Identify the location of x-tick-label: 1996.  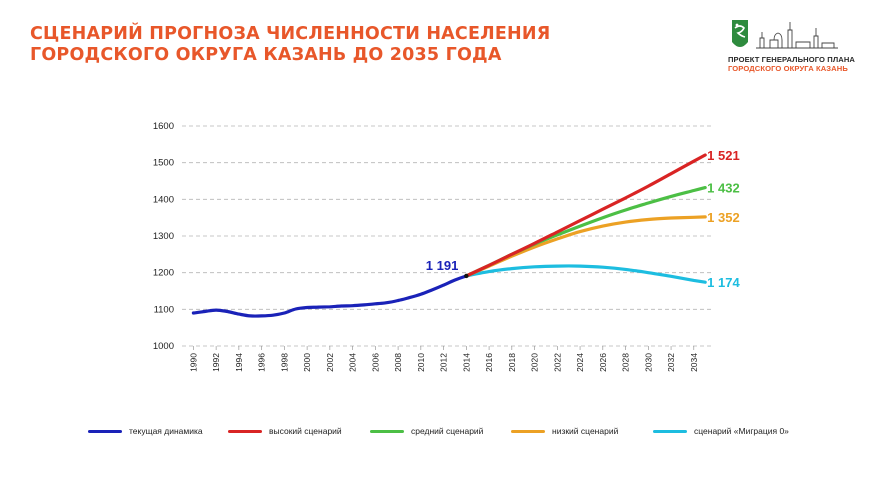
(262, 362).